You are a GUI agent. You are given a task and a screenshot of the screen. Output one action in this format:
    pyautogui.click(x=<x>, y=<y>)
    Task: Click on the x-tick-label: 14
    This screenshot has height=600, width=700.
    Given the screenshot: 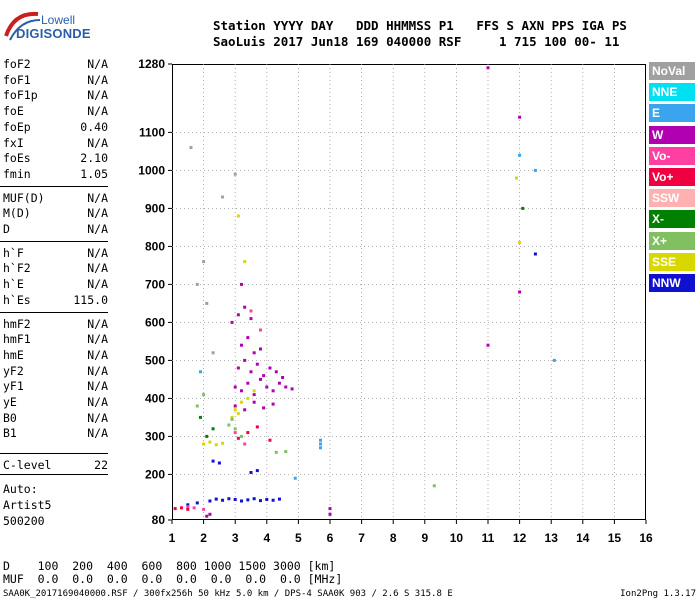 What is the action you would take?
    pyautogui.click(x=583, y=538)
    